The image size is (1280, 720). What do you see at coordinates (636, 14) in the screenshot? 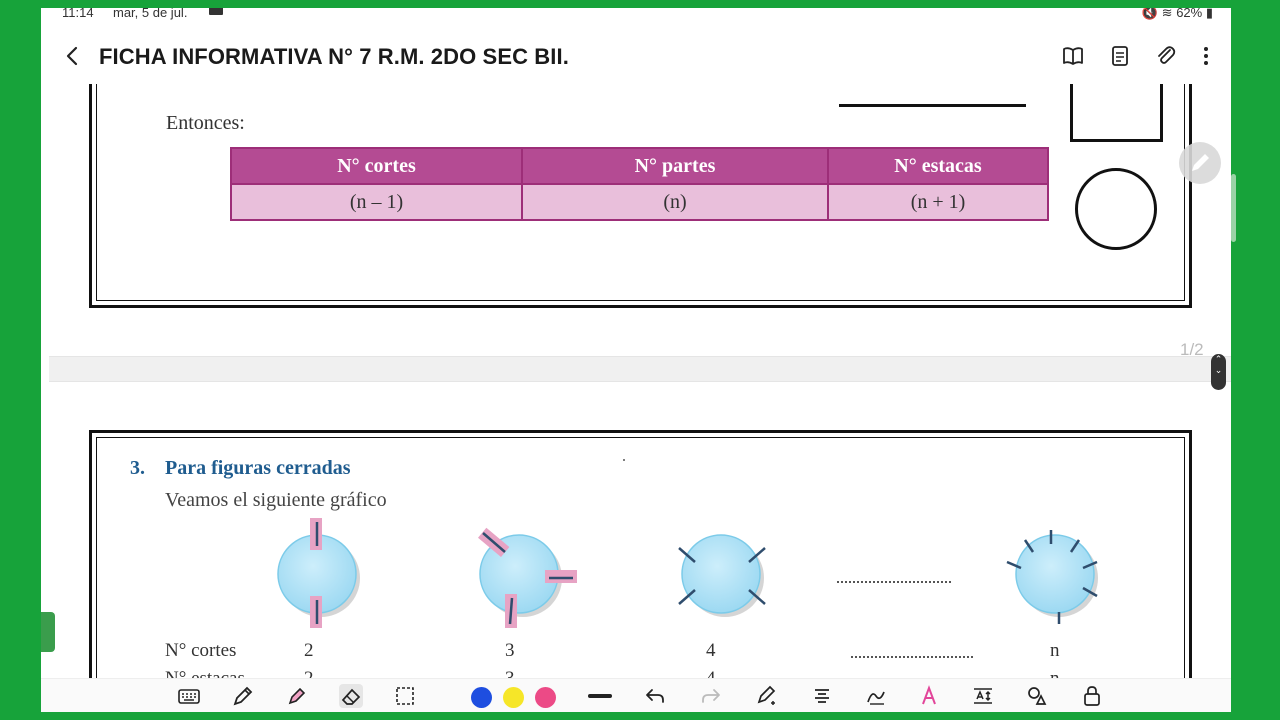
I see `status-bar: 11:14 mar, 5 de jul. 🔇 ≋ 62% ▮` at bounding box center [636, 14].